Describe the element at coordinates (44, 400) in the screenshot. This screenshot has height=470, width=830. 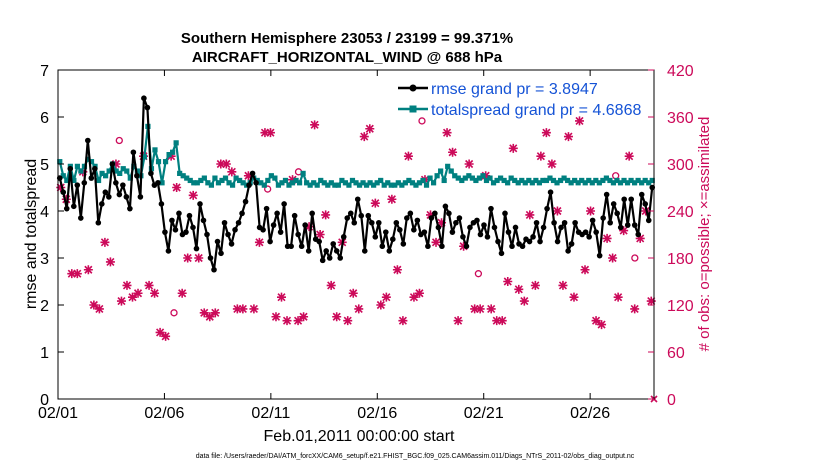
I see `y-tick-label: 0` at that location.